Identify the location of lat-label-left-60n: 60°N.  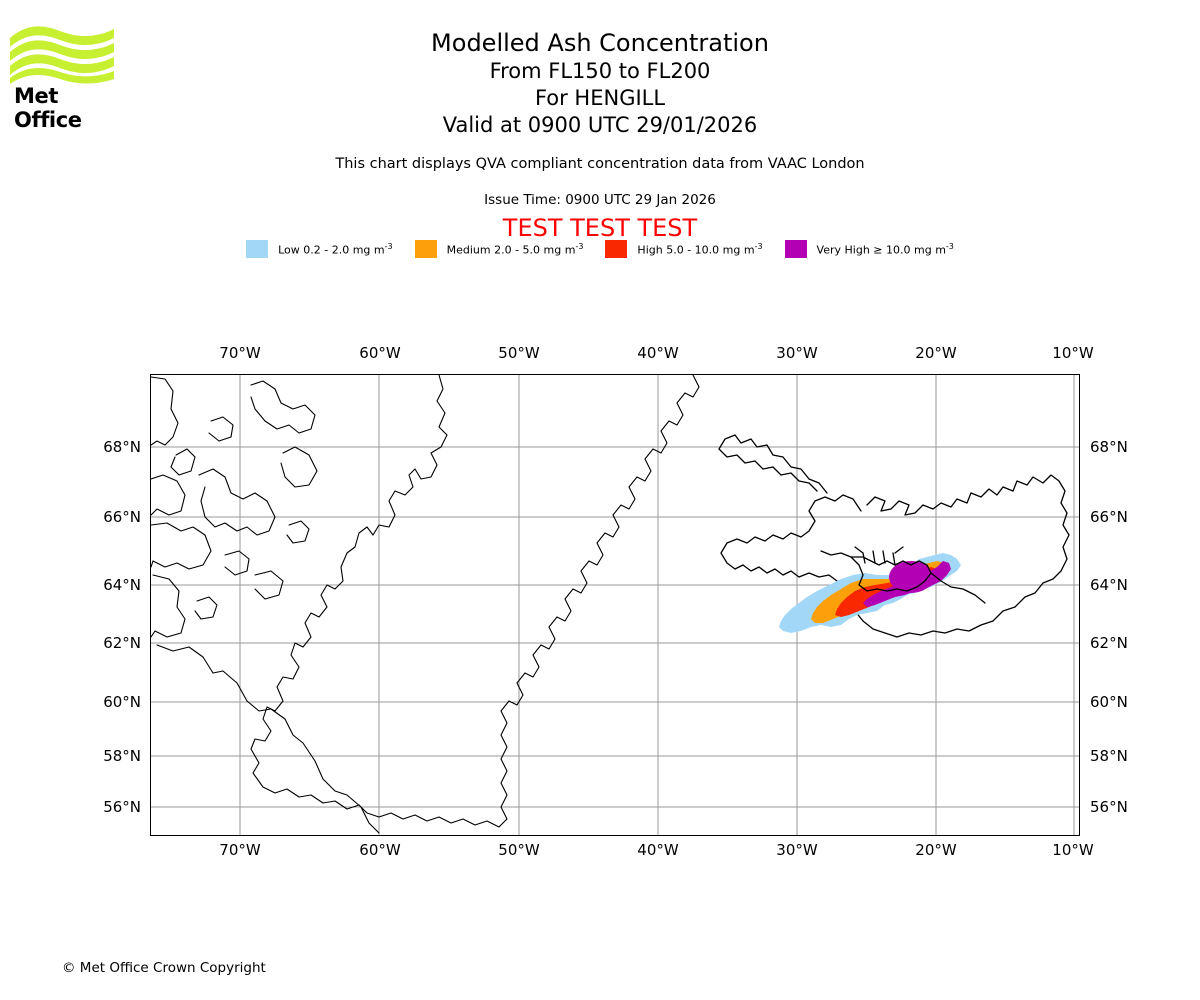
(122, 702).